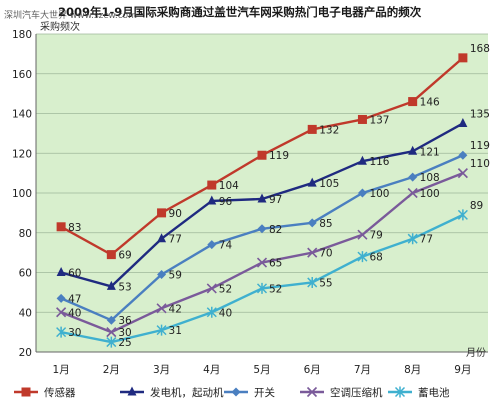  What do you see at coordinates (375, 236) in the screenshot?
I see `data-label: 79` at bounding box center [375, 236].